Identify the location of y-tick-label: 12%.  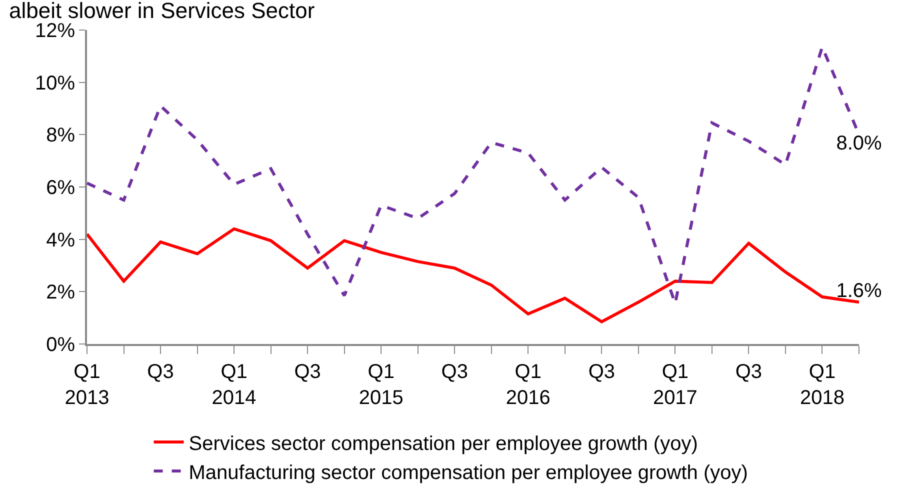
(55, 31).